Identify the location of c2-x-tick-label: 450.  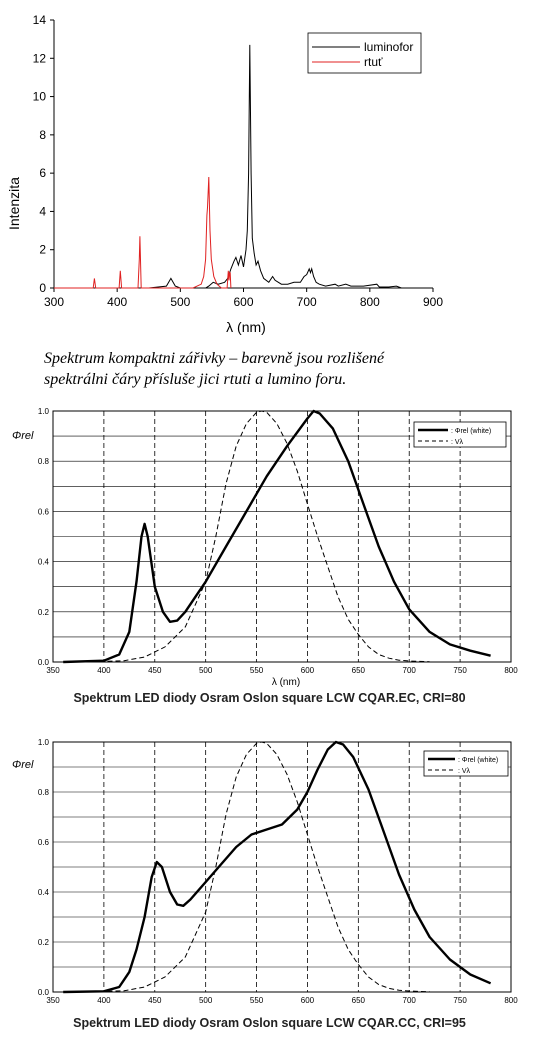
(155, 670).